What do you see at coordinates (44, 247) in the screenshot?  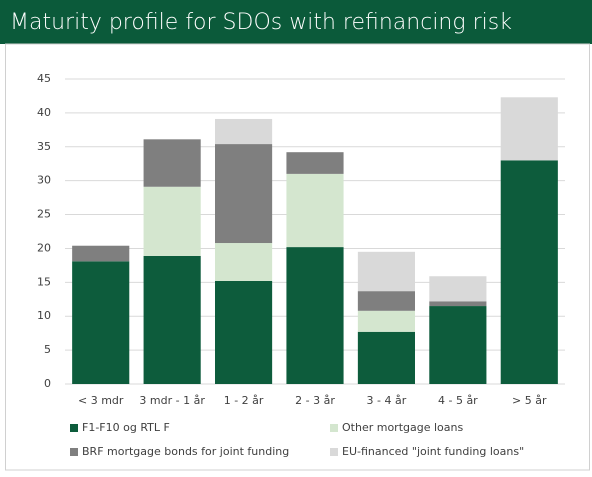 I see `y-tick-label: 20` at bounding box center [44, 247].